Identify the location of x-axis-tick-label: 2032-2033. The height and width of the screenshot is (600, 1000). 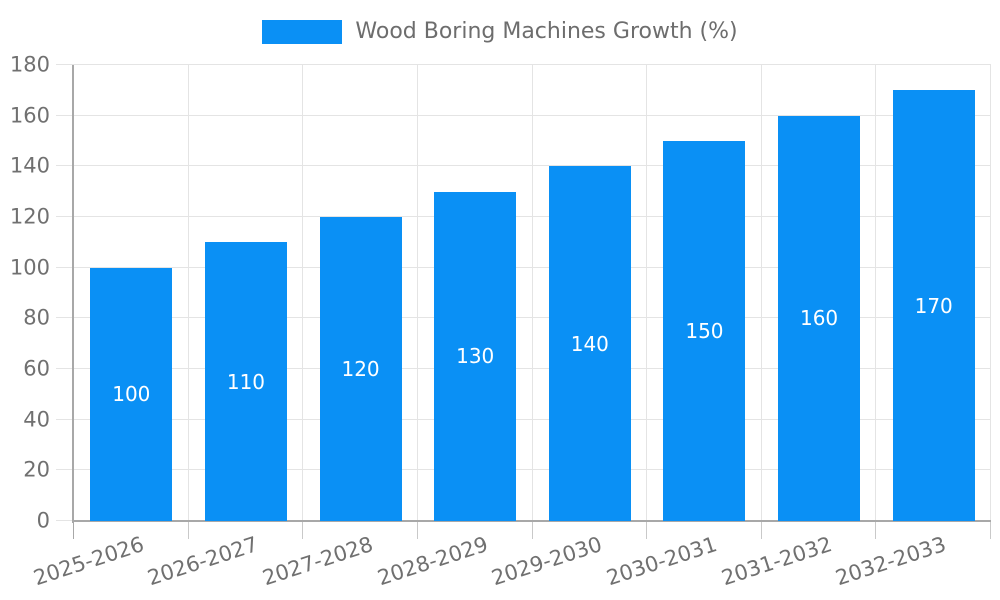
(891, 561).